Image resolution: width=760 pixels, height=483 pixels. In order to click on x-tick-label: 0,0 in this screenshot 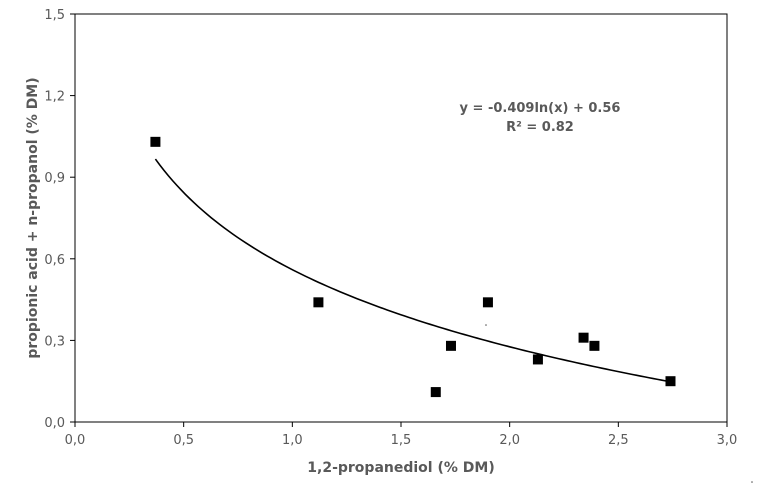, I will do `click(75, 440)`.